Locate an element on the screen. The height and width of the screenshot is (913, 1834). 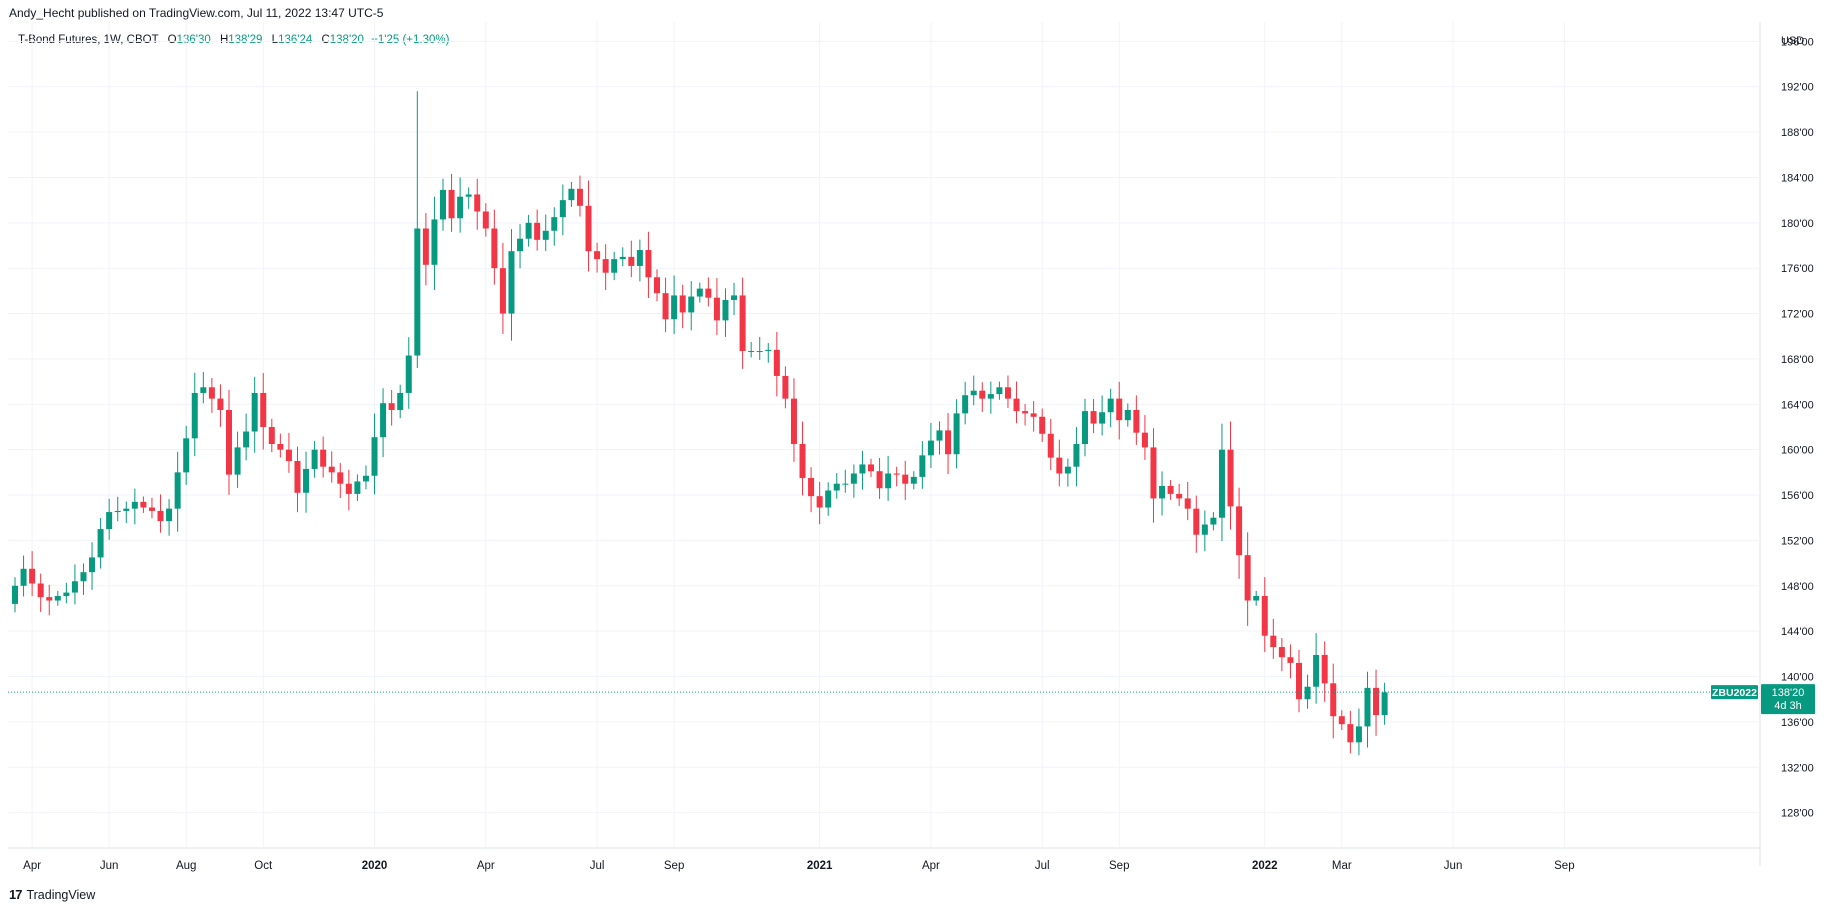
time-tick-label: 2020 is located at coordinates (375, 866).